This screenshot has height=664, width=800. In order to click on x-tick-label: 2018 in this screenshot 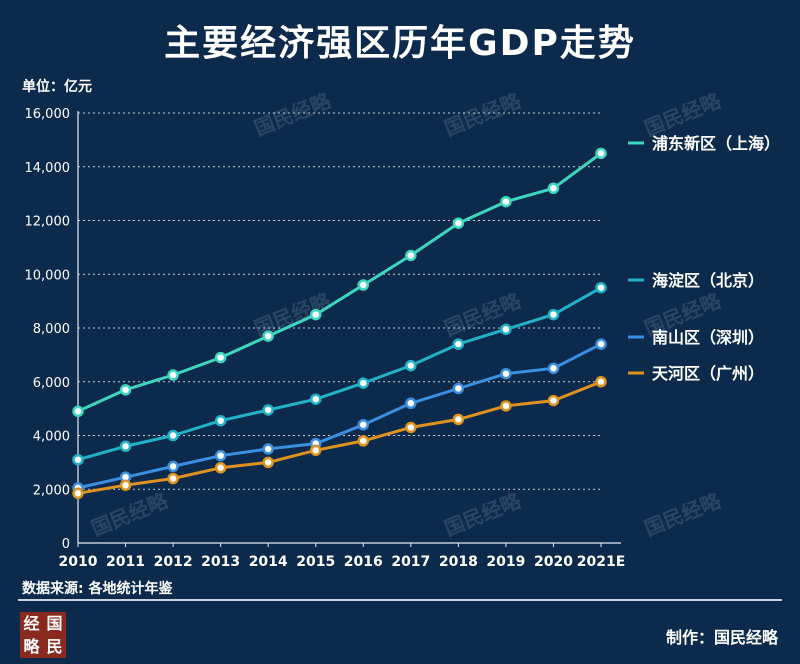, I will do `click(458, 562)`.